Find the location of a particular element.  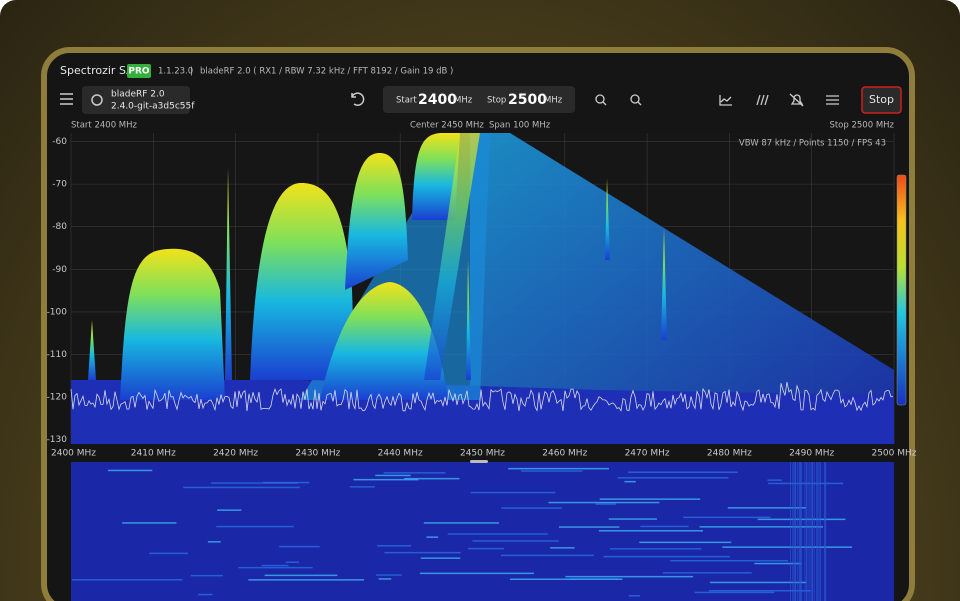

x-tick-label: 2500 MHz is located at coordinates (893, 454).